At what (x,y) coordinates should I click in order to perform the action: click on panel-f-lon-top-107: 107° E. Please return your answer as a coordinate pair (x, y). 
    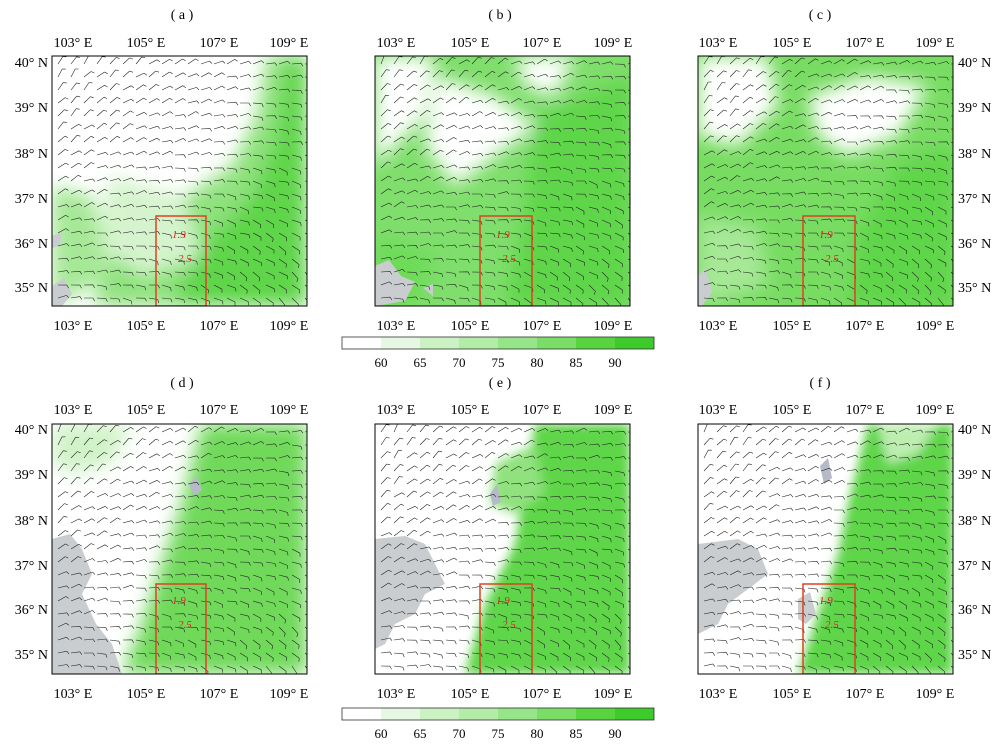
    Looking at the image, I should click on (865, 410).